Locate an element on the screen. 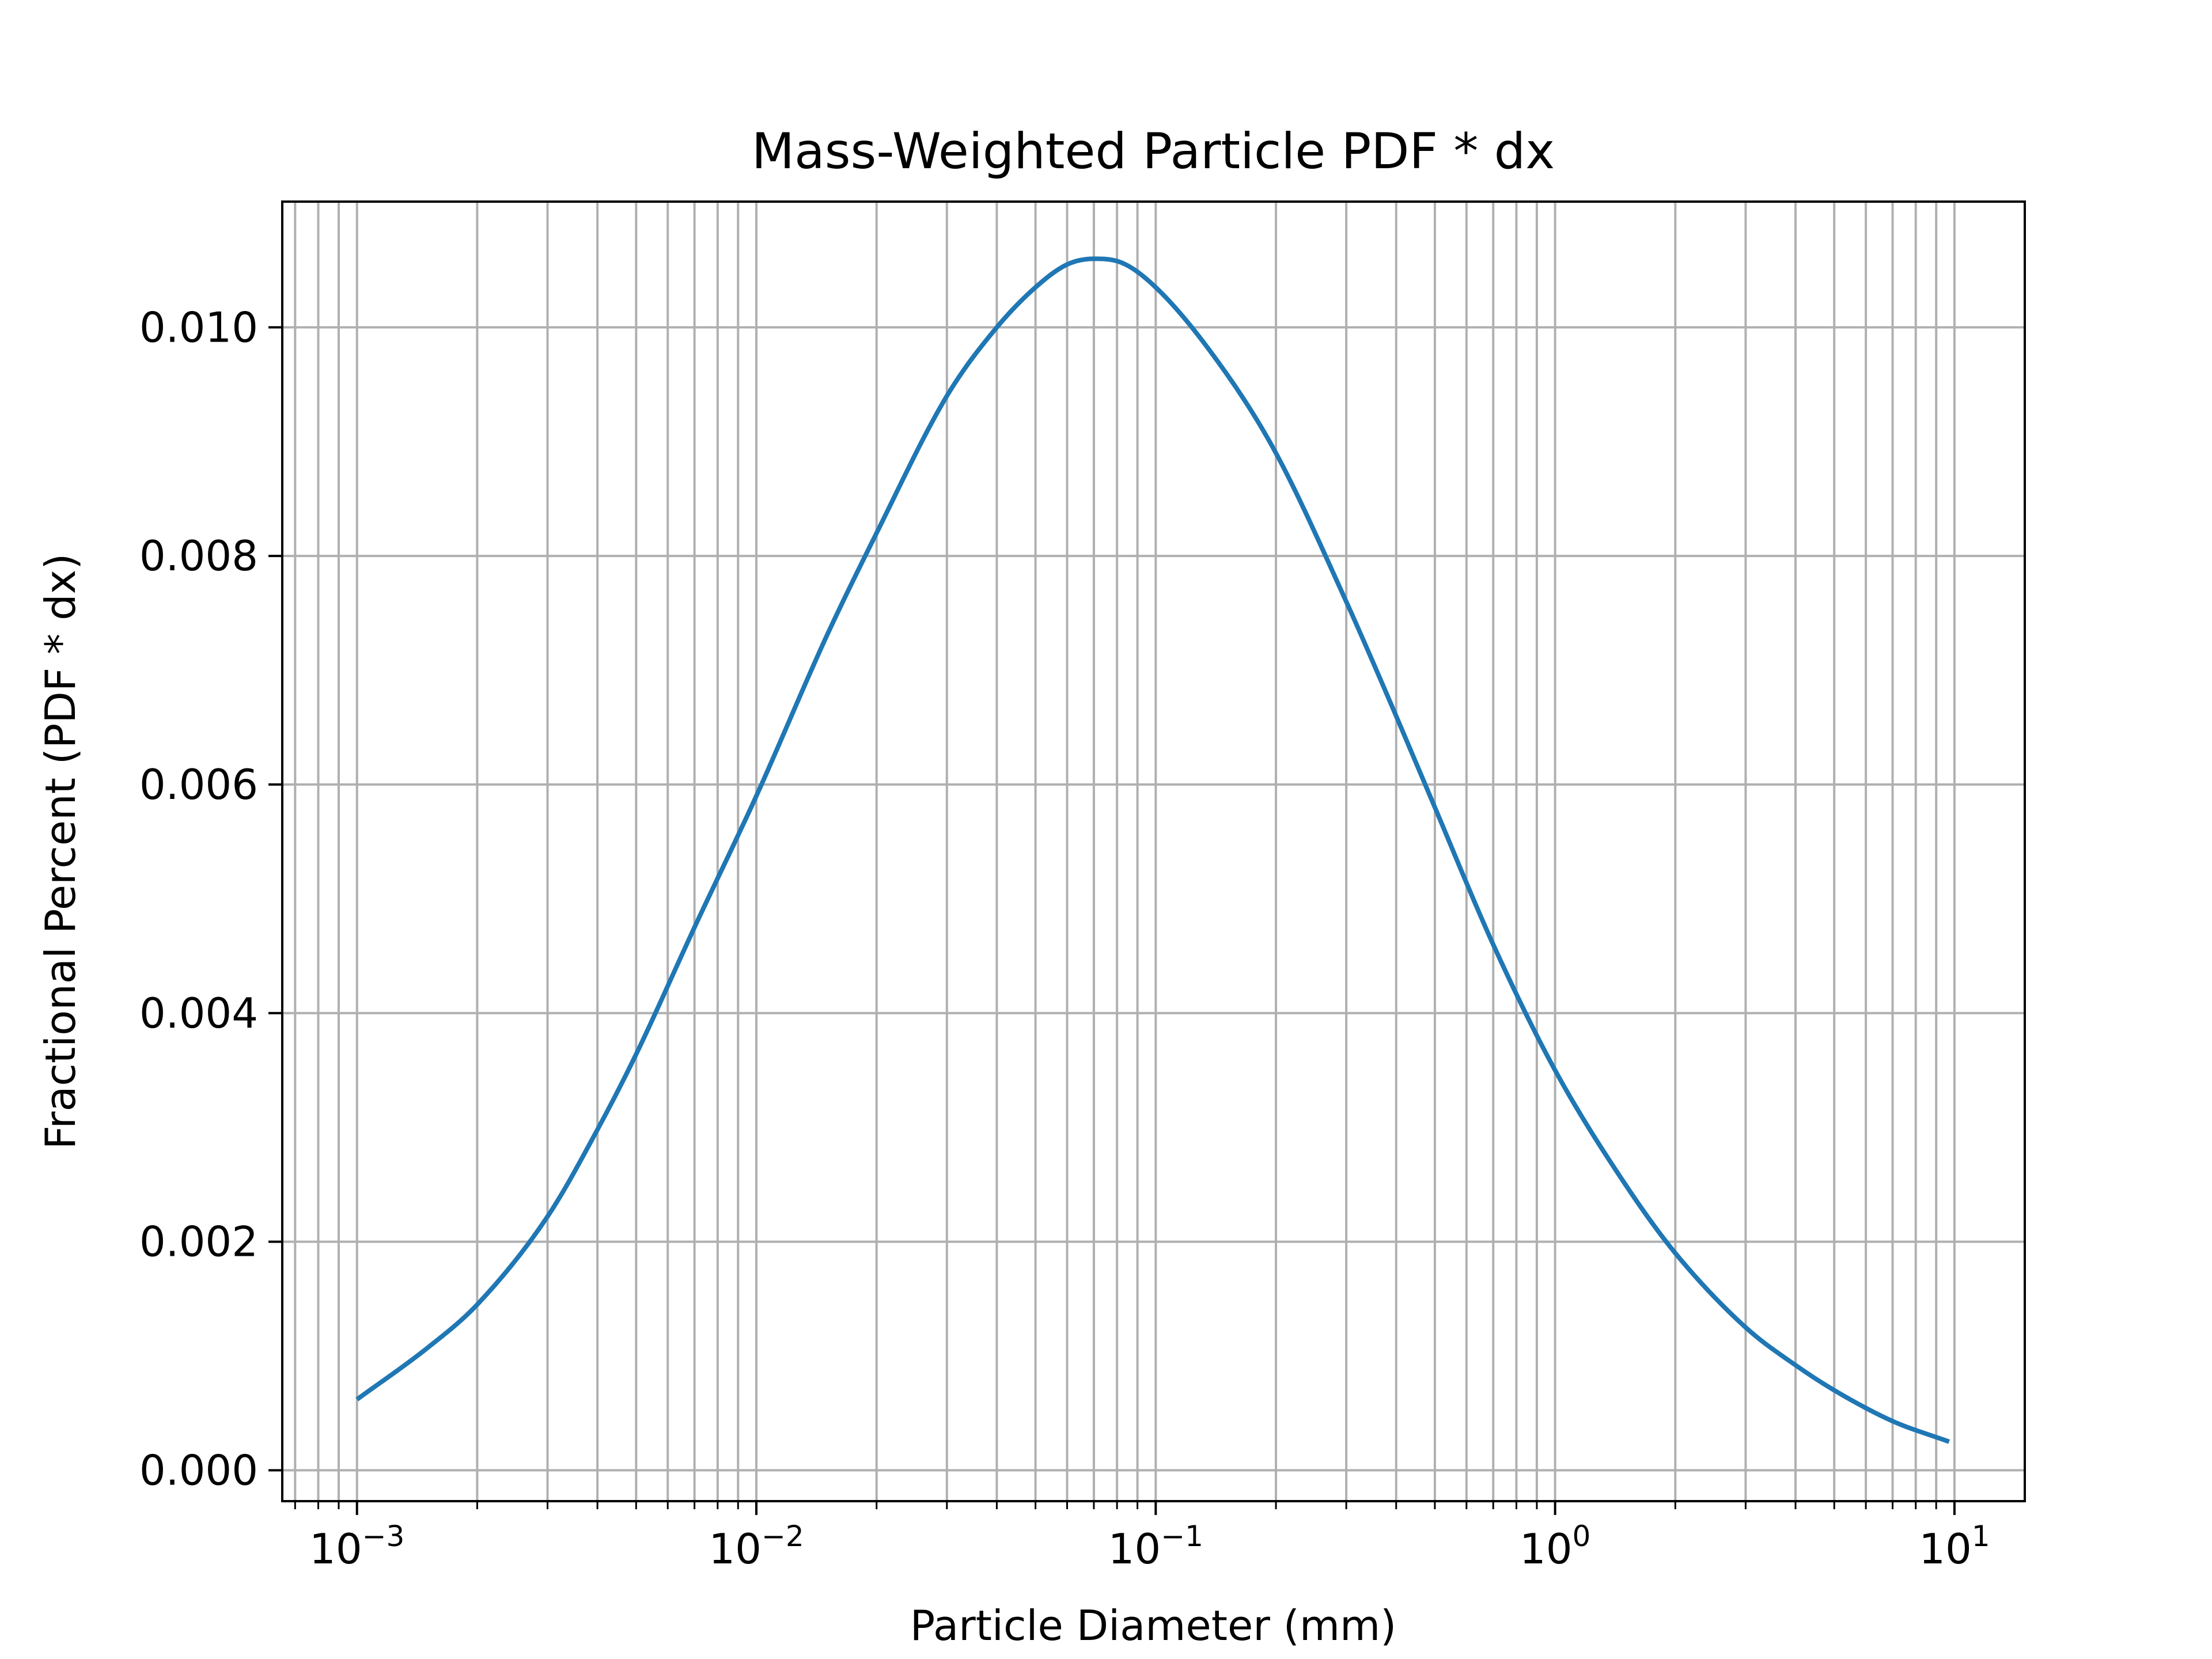 This screenshot has width=2212, height=1659. y-tick-label: 0.002 is located at coordinates (198, 1242).